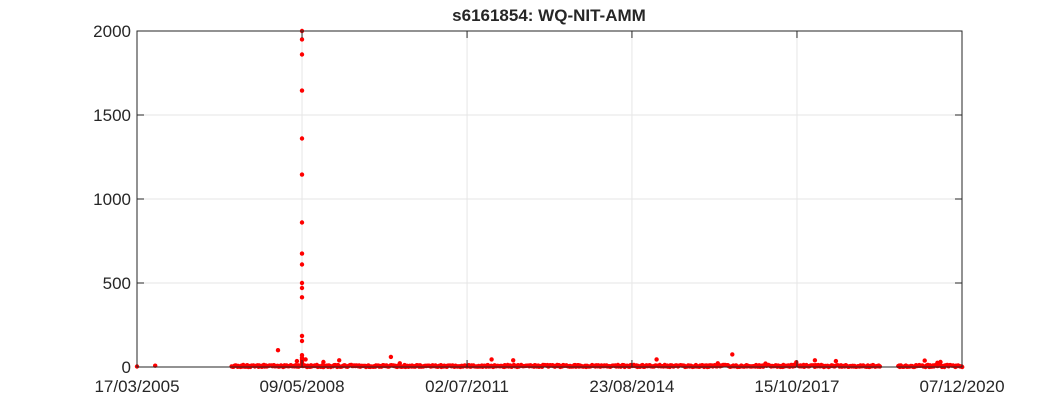 Image resolution: width=1063 pixels, height=413 pixels. Describe the element at coordinates (549, 15) in the screenshot. I see `chart-title: s6161854: WQ-NIT-AMM` at that location.